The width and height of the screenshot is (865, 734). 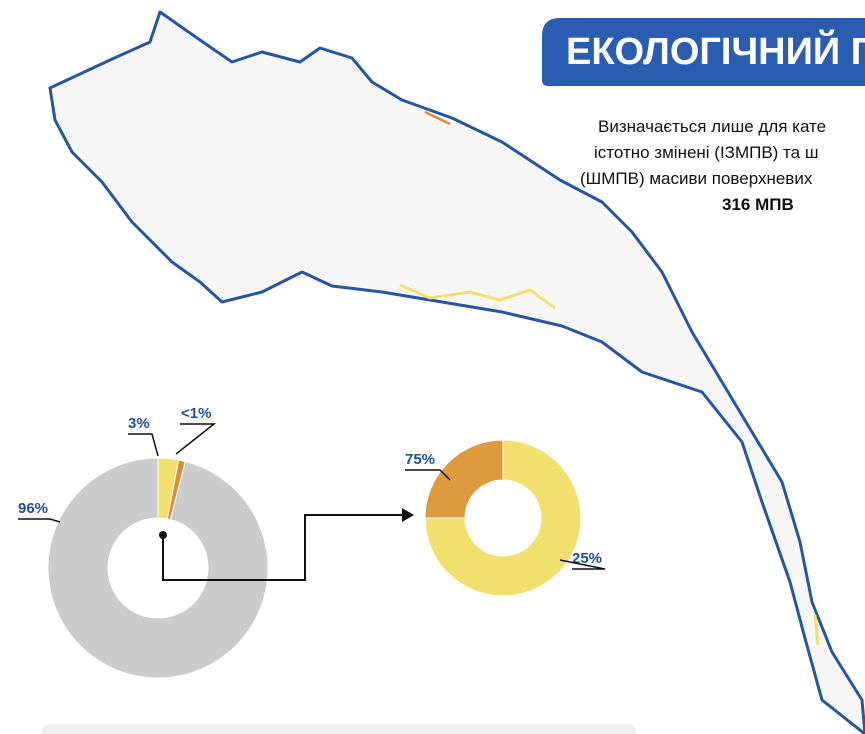 What do you see at coordinates (408, 515) in the screenshot?
I see `arrow-head` at bounding box center [408, 515].